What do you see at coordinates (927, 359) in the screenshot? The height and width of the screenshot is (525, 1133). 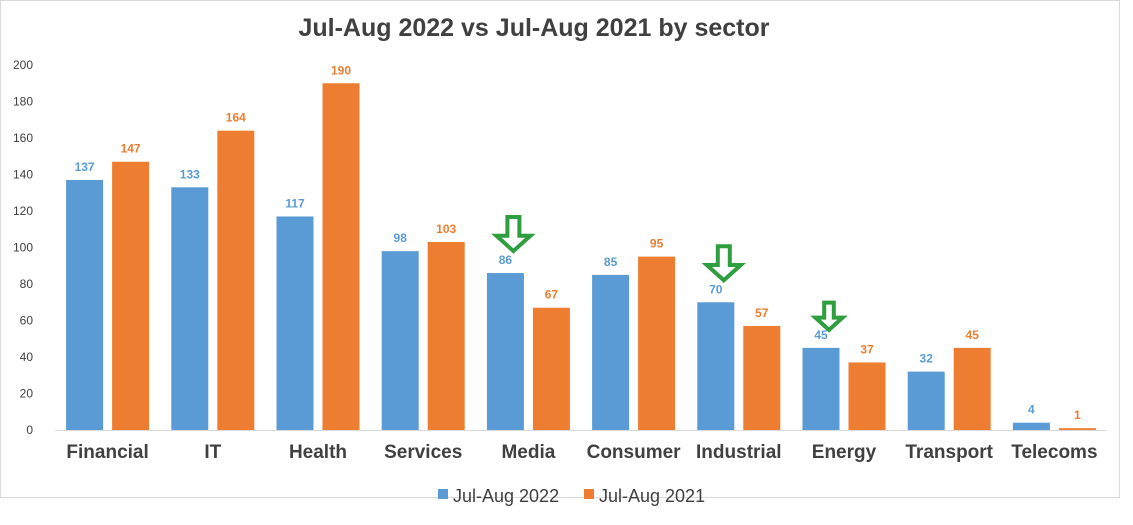 I see `data-label: 32` at bounding box center [927, 359].